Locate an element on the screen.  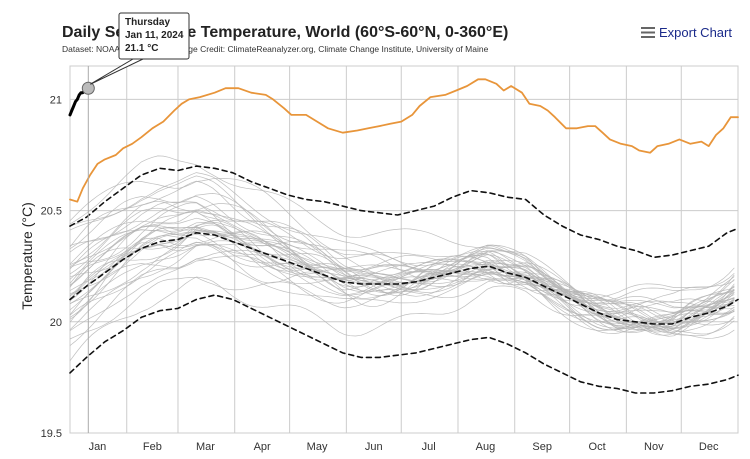
y-tick-label: 21 is located at coordinates (56, 100).